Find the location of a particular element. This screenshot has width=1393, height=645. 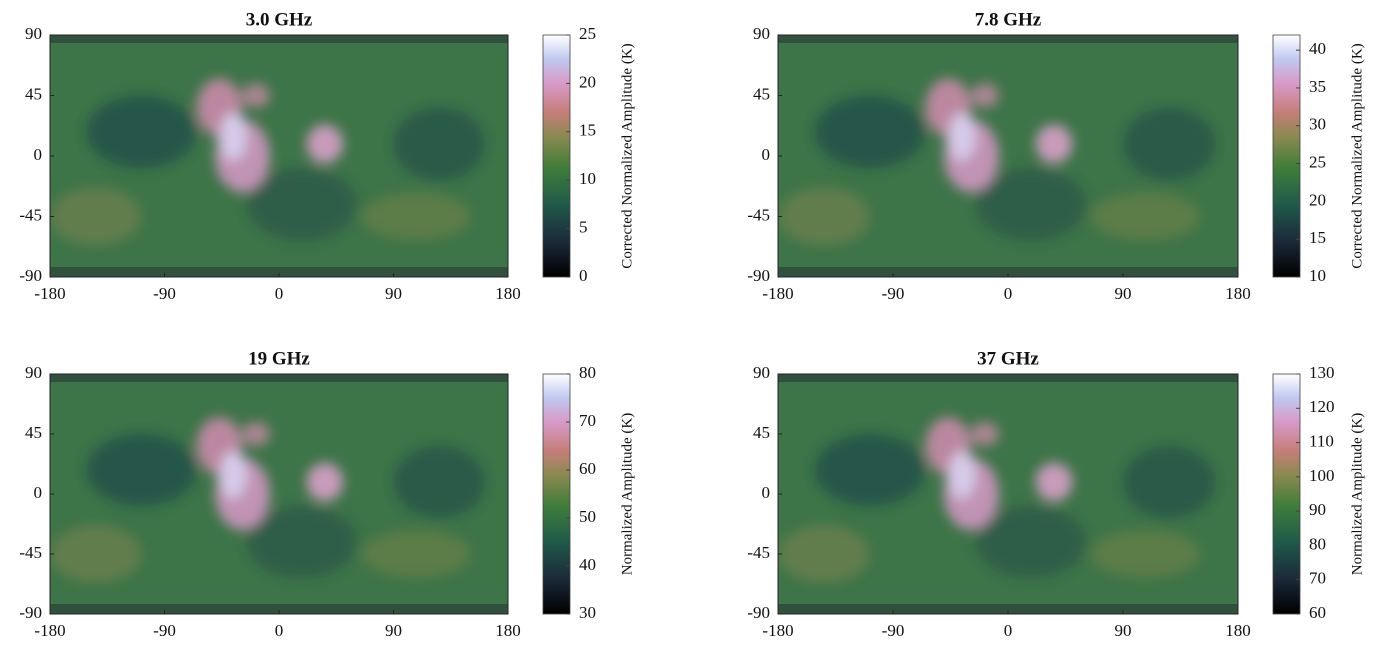

panel-title: 3.0 GHz is located at coordinates (279, 19).